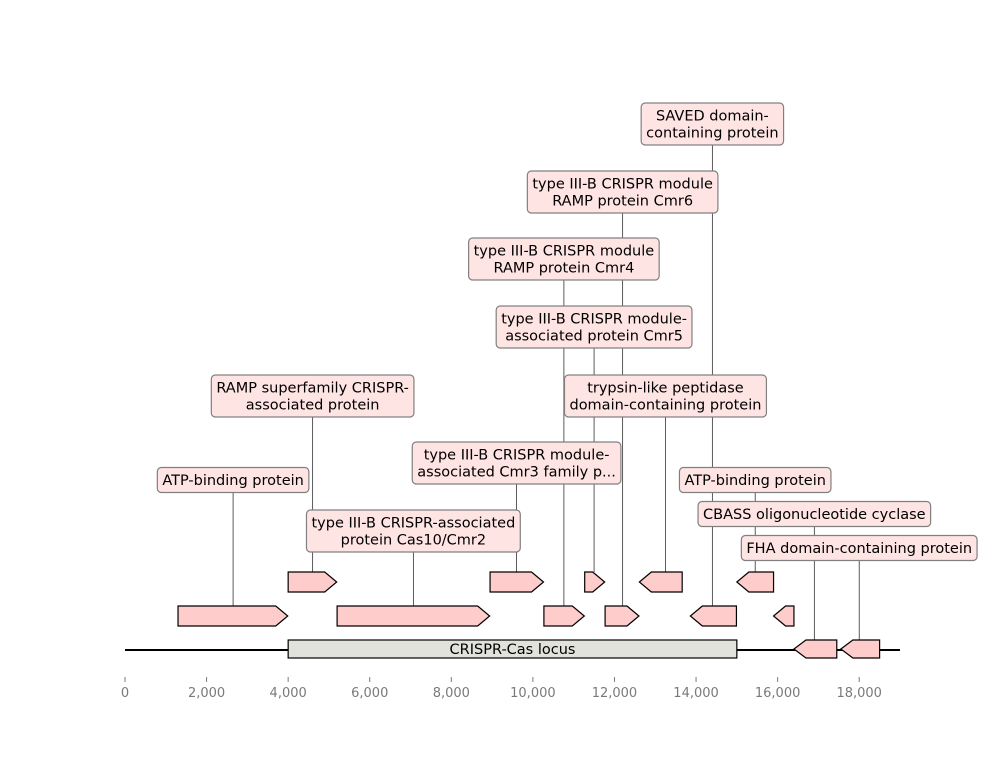  I want to click on locus-label: CRISPR-Cas locus, so click(513, 650).